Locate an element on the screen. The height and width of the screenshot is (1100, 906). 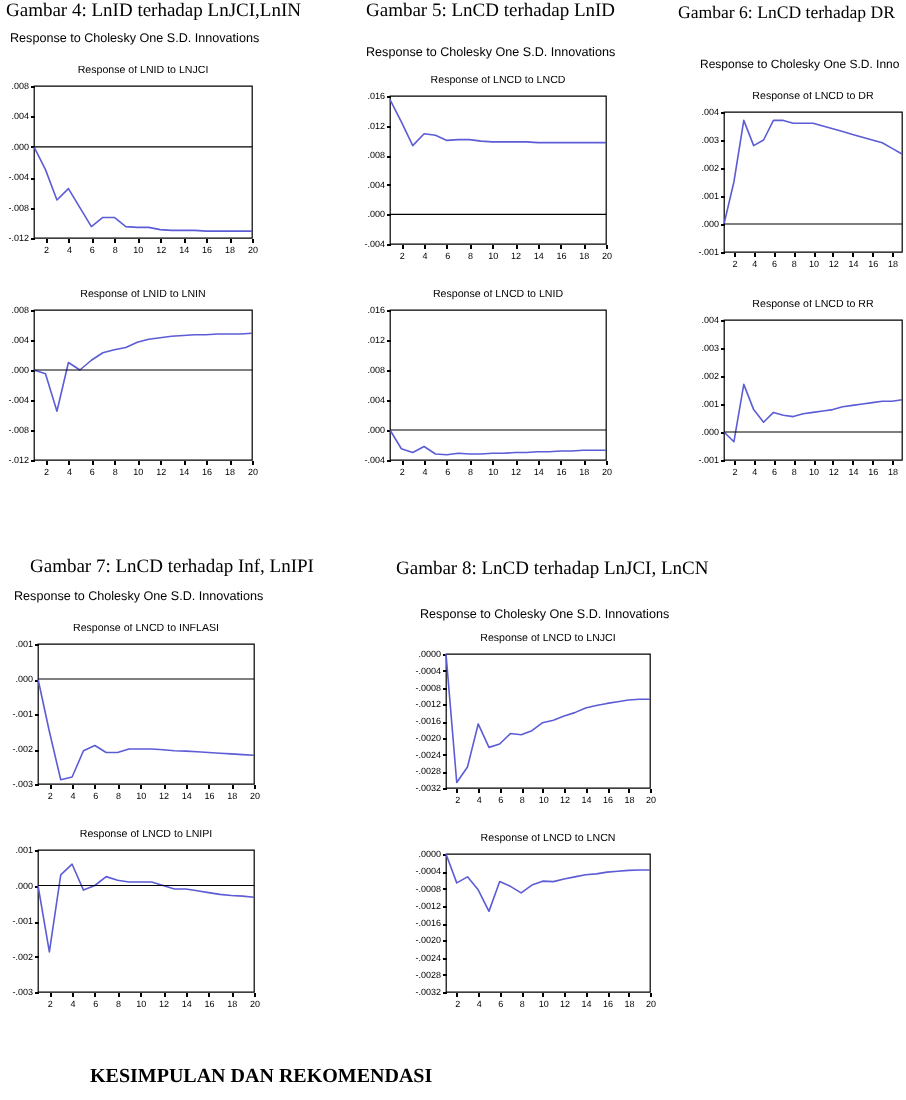
text: Gambar 5: LnCD terhadap LnID is located at coordinates (491, 12).